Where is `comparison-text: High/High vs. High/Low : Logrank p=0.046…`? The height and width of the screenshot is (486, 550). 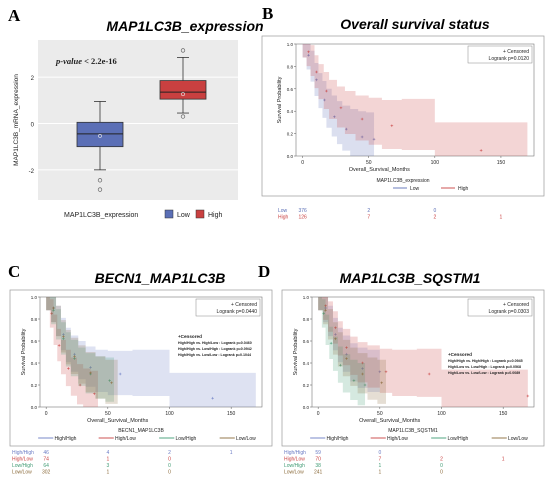 comparison-text: High/High vs. High/Low : Logrank p=0.046… is located at coordinates (215, 343).